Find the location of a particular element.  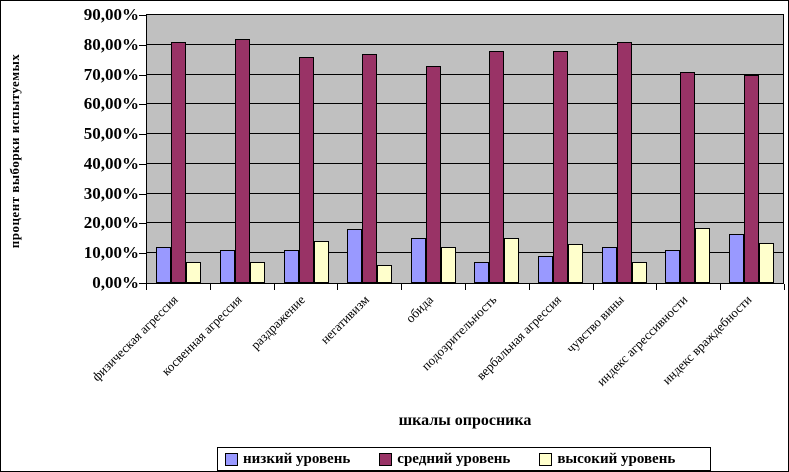

bar-высокий-уровень-7 is located at coordinates (575, 263).